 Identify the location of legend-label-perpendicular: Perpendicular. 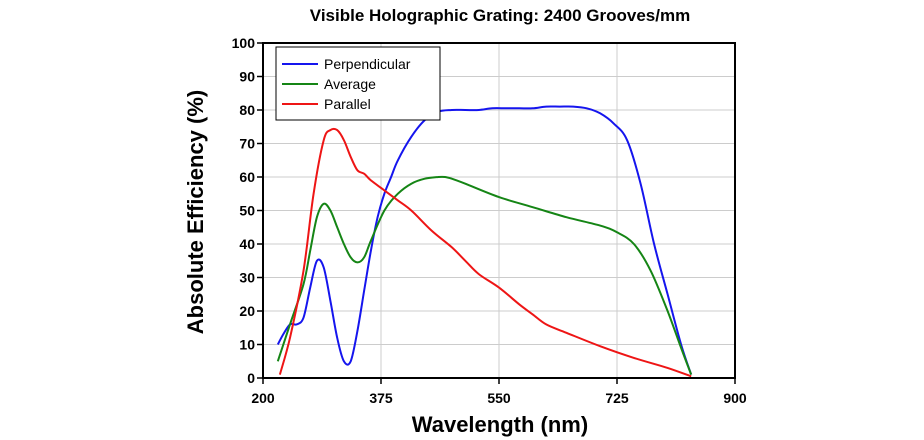
(367, 64).